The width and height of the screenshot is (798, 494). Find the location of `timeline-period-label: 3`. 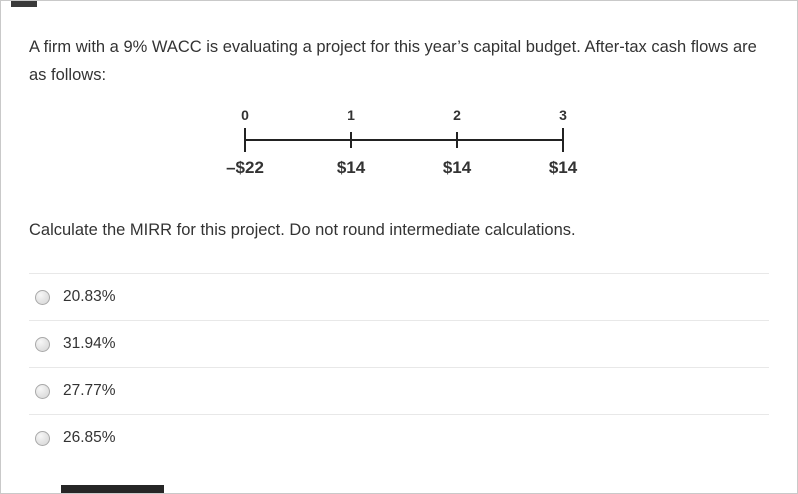

timeline-period-label: 3 is located at coordinates (563, 115).